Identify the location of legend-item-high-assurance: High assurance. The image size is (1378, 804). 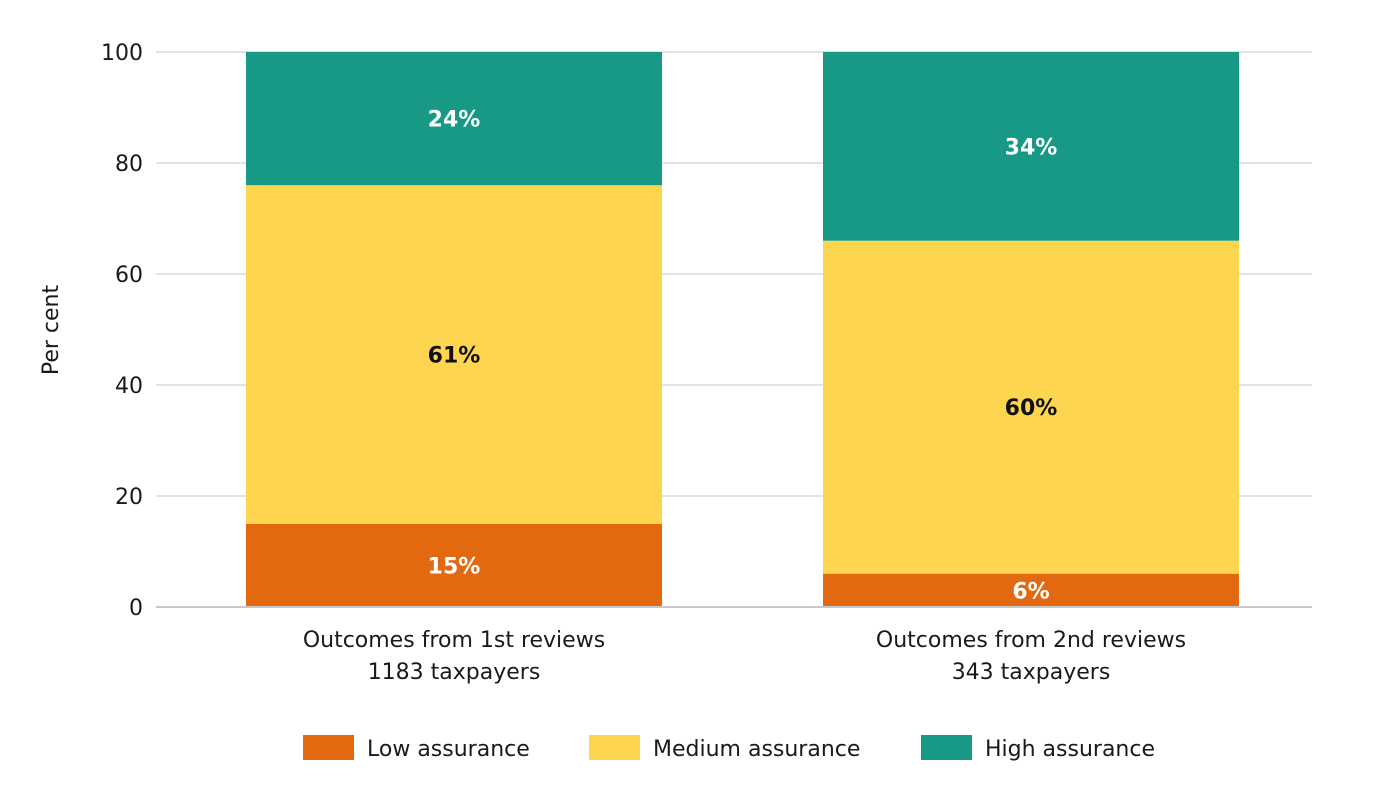
(1038, 748).